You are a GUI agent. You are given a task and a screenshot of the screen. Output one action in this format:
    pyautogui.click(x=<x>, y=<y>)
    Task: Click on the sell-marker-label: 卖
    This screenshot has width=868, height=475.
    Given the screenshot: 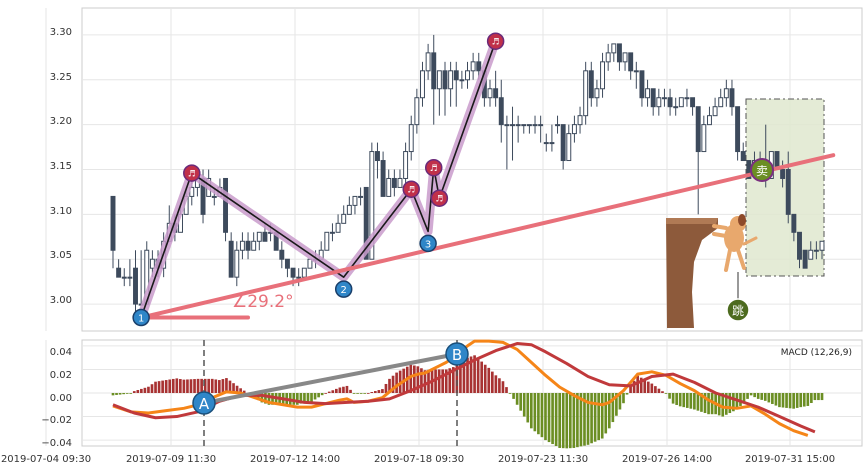 What is the action you would take?
    pyautogui.click(x=762, y=171)
    